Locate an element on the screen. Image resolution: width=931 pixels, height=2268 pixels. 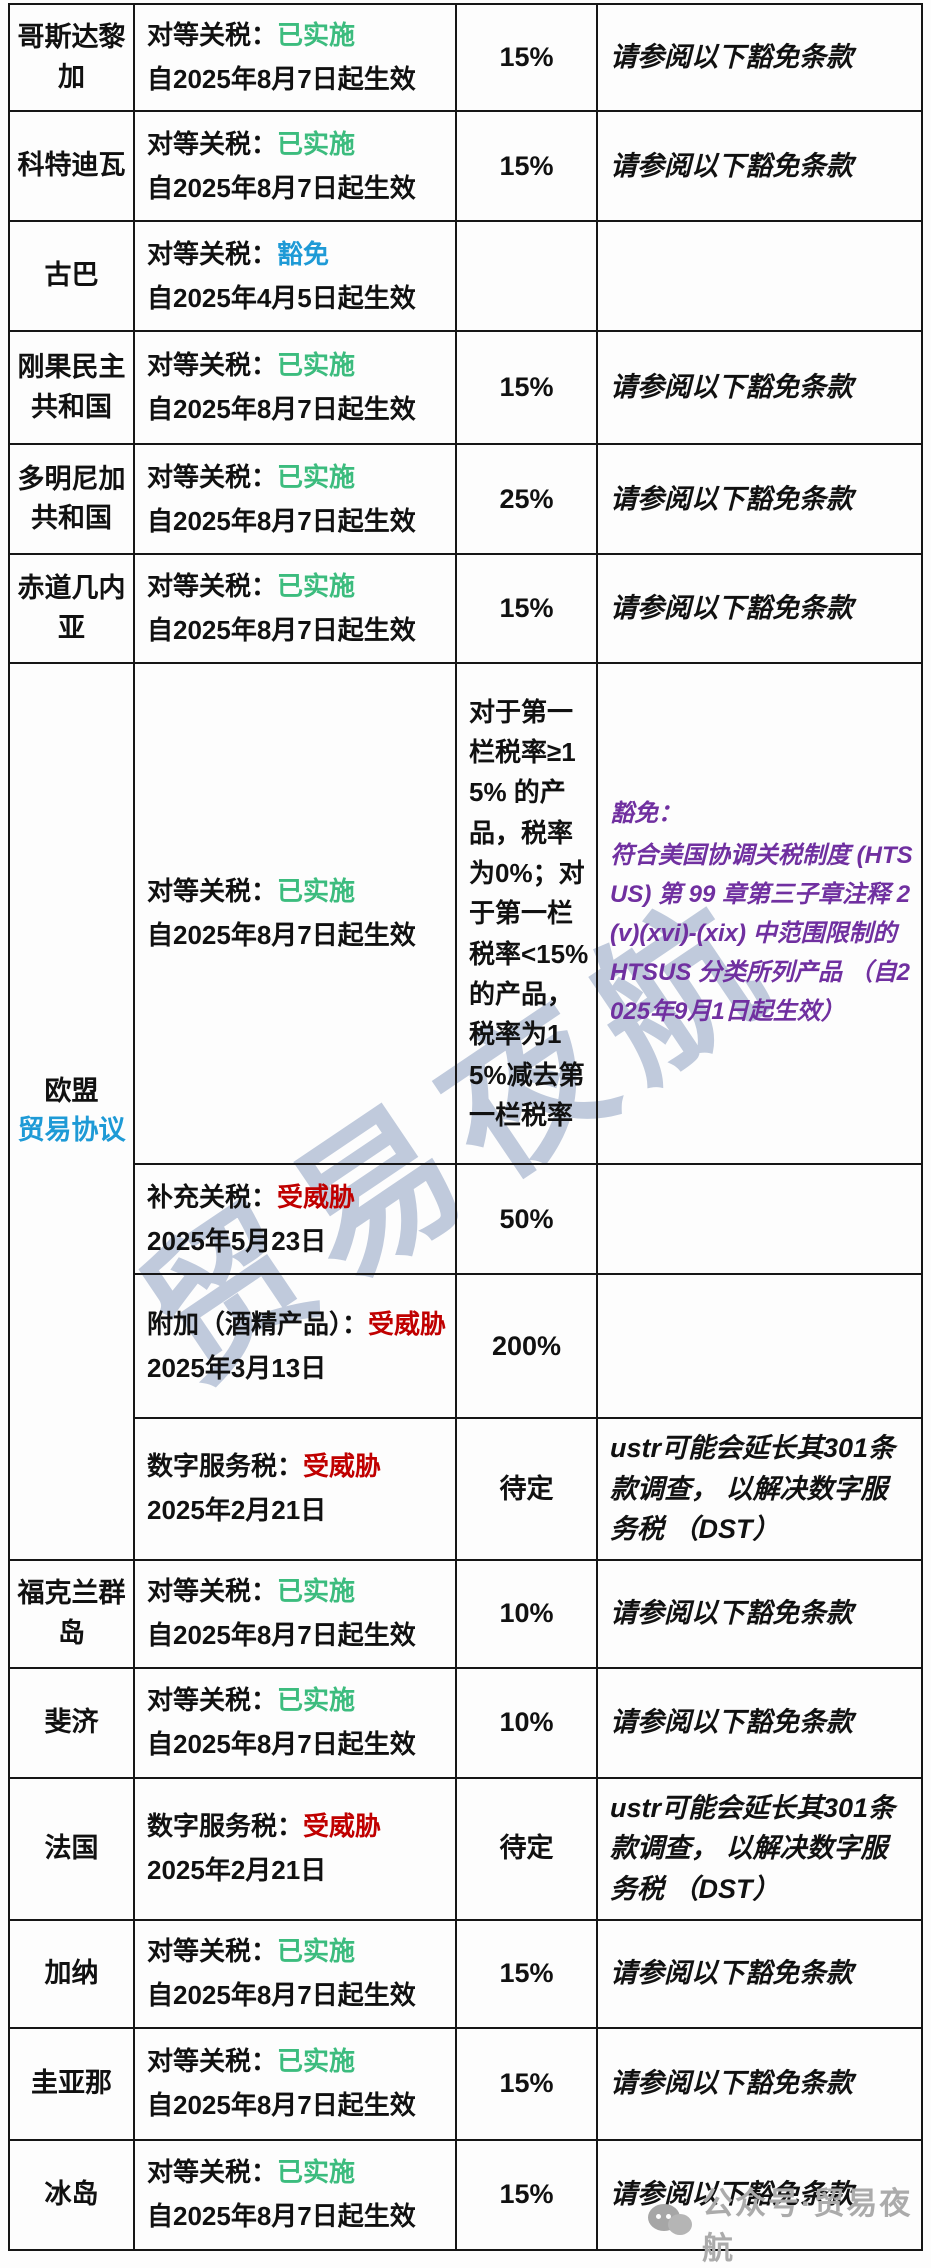
tariff-desc-text: 2025年3月13日 is located at coordinates (237, 1367).